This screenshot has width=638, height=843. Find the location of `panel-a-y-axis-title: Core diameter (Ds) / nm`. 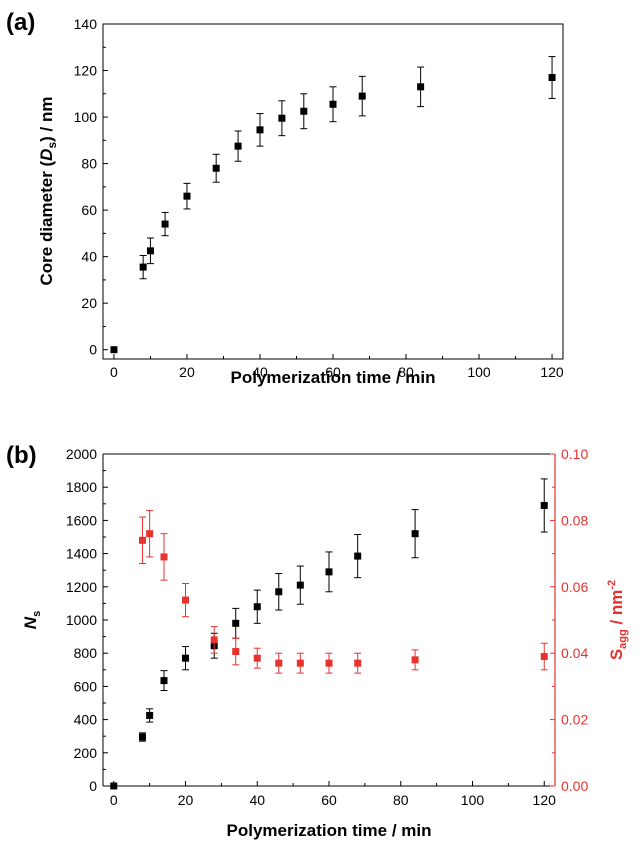

panel-a-y-axis-title: Core diameter (Ds) / nm is located at coordinates (48, 190).